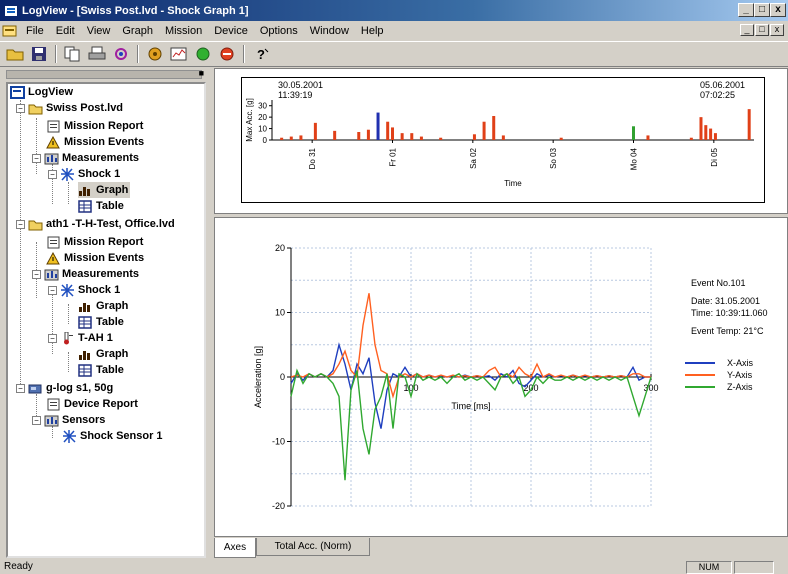 The width and height of the screenshot is (788, 574). Describe the element at coordinates (372, 31) in the screenshot. I see `menu-help: Help` at that location.